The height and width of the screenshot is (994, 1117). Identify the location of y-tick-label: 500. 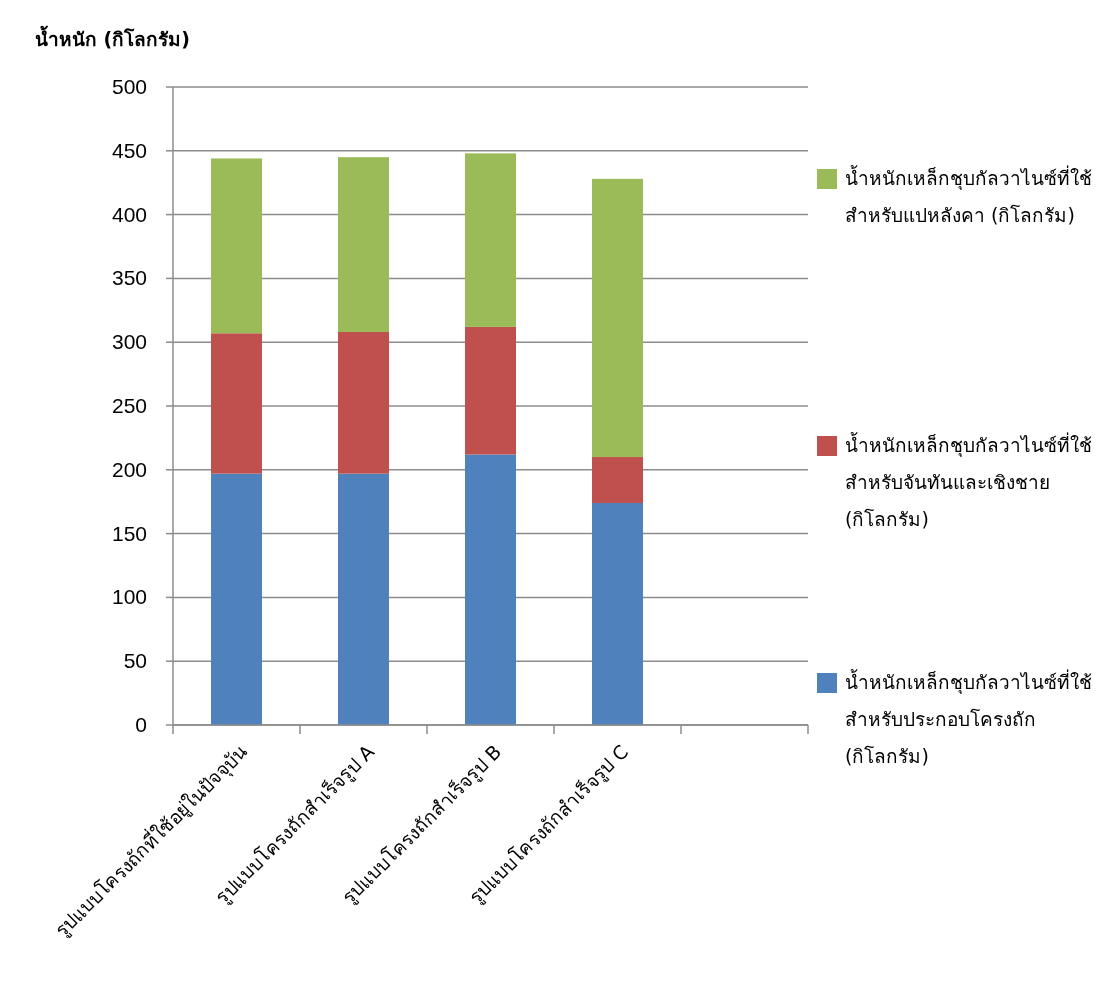
(129, 86).